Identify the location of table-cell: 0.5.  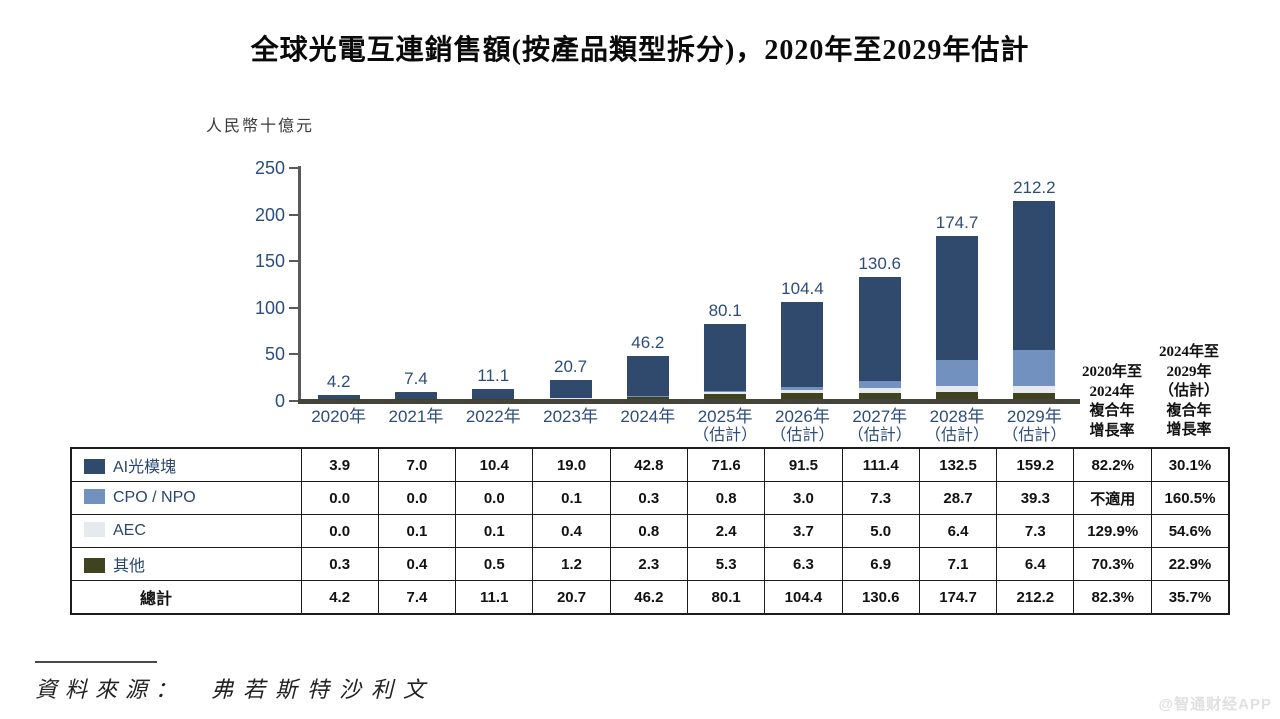
(494, 564).